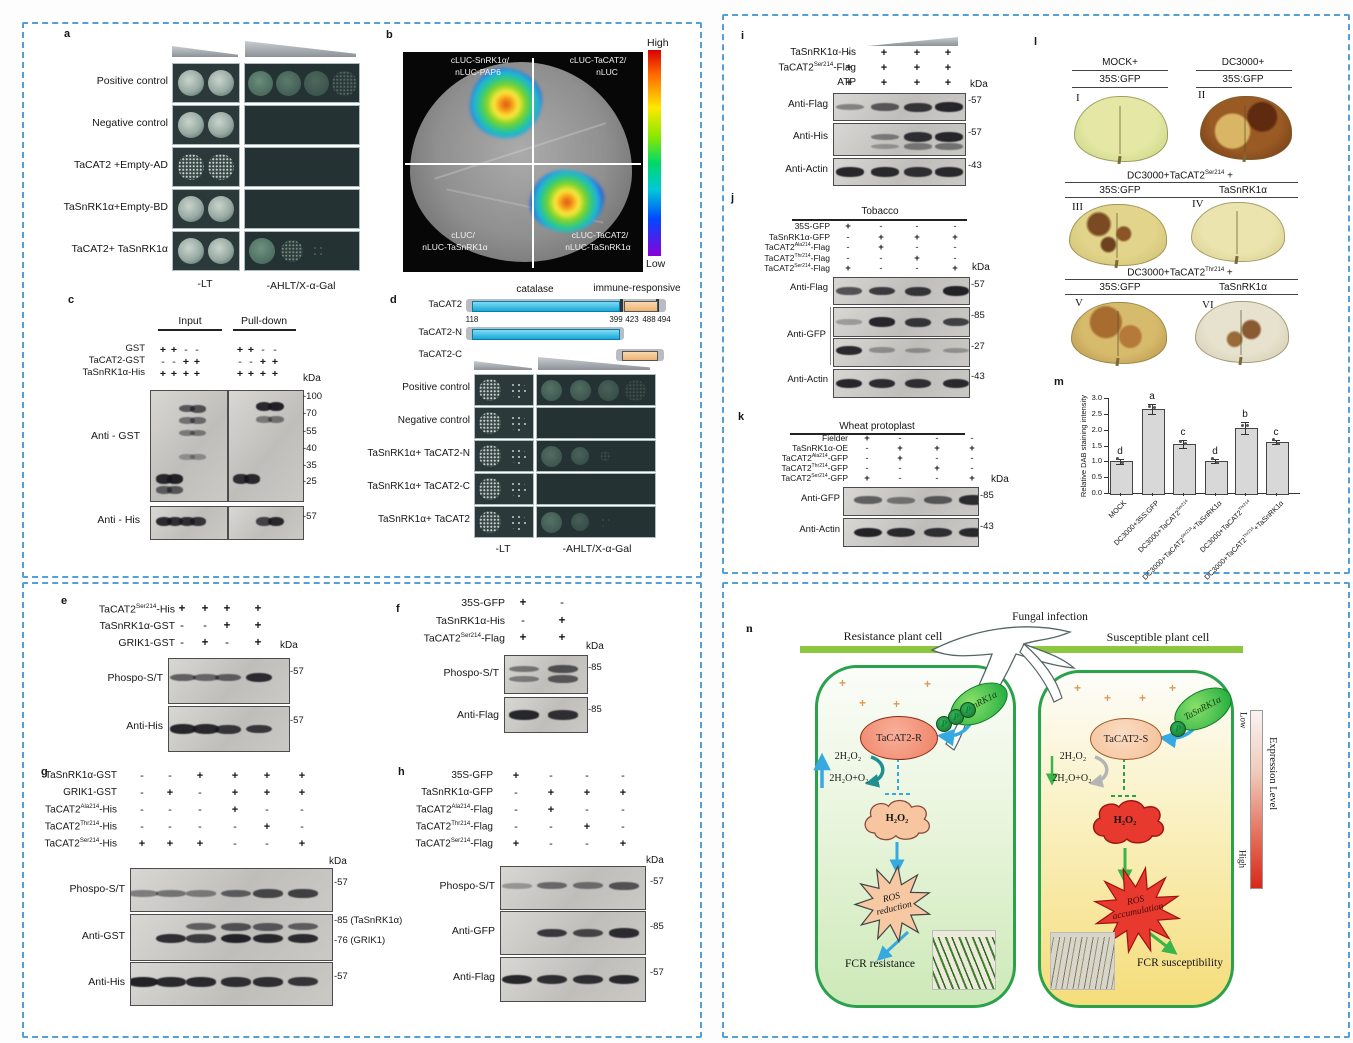 This screenshot has height=1043, width=1353. Describe the element at coordinates (115, 207) in the screenshot. I see `a-row-label: TaSnRK1α+Empty-BD` at that location.